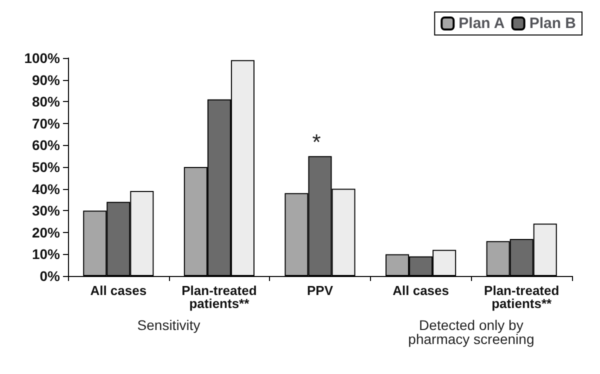 The image size is (600, 374). I want to click on y-tick-label: 90%, so click(46, 80).